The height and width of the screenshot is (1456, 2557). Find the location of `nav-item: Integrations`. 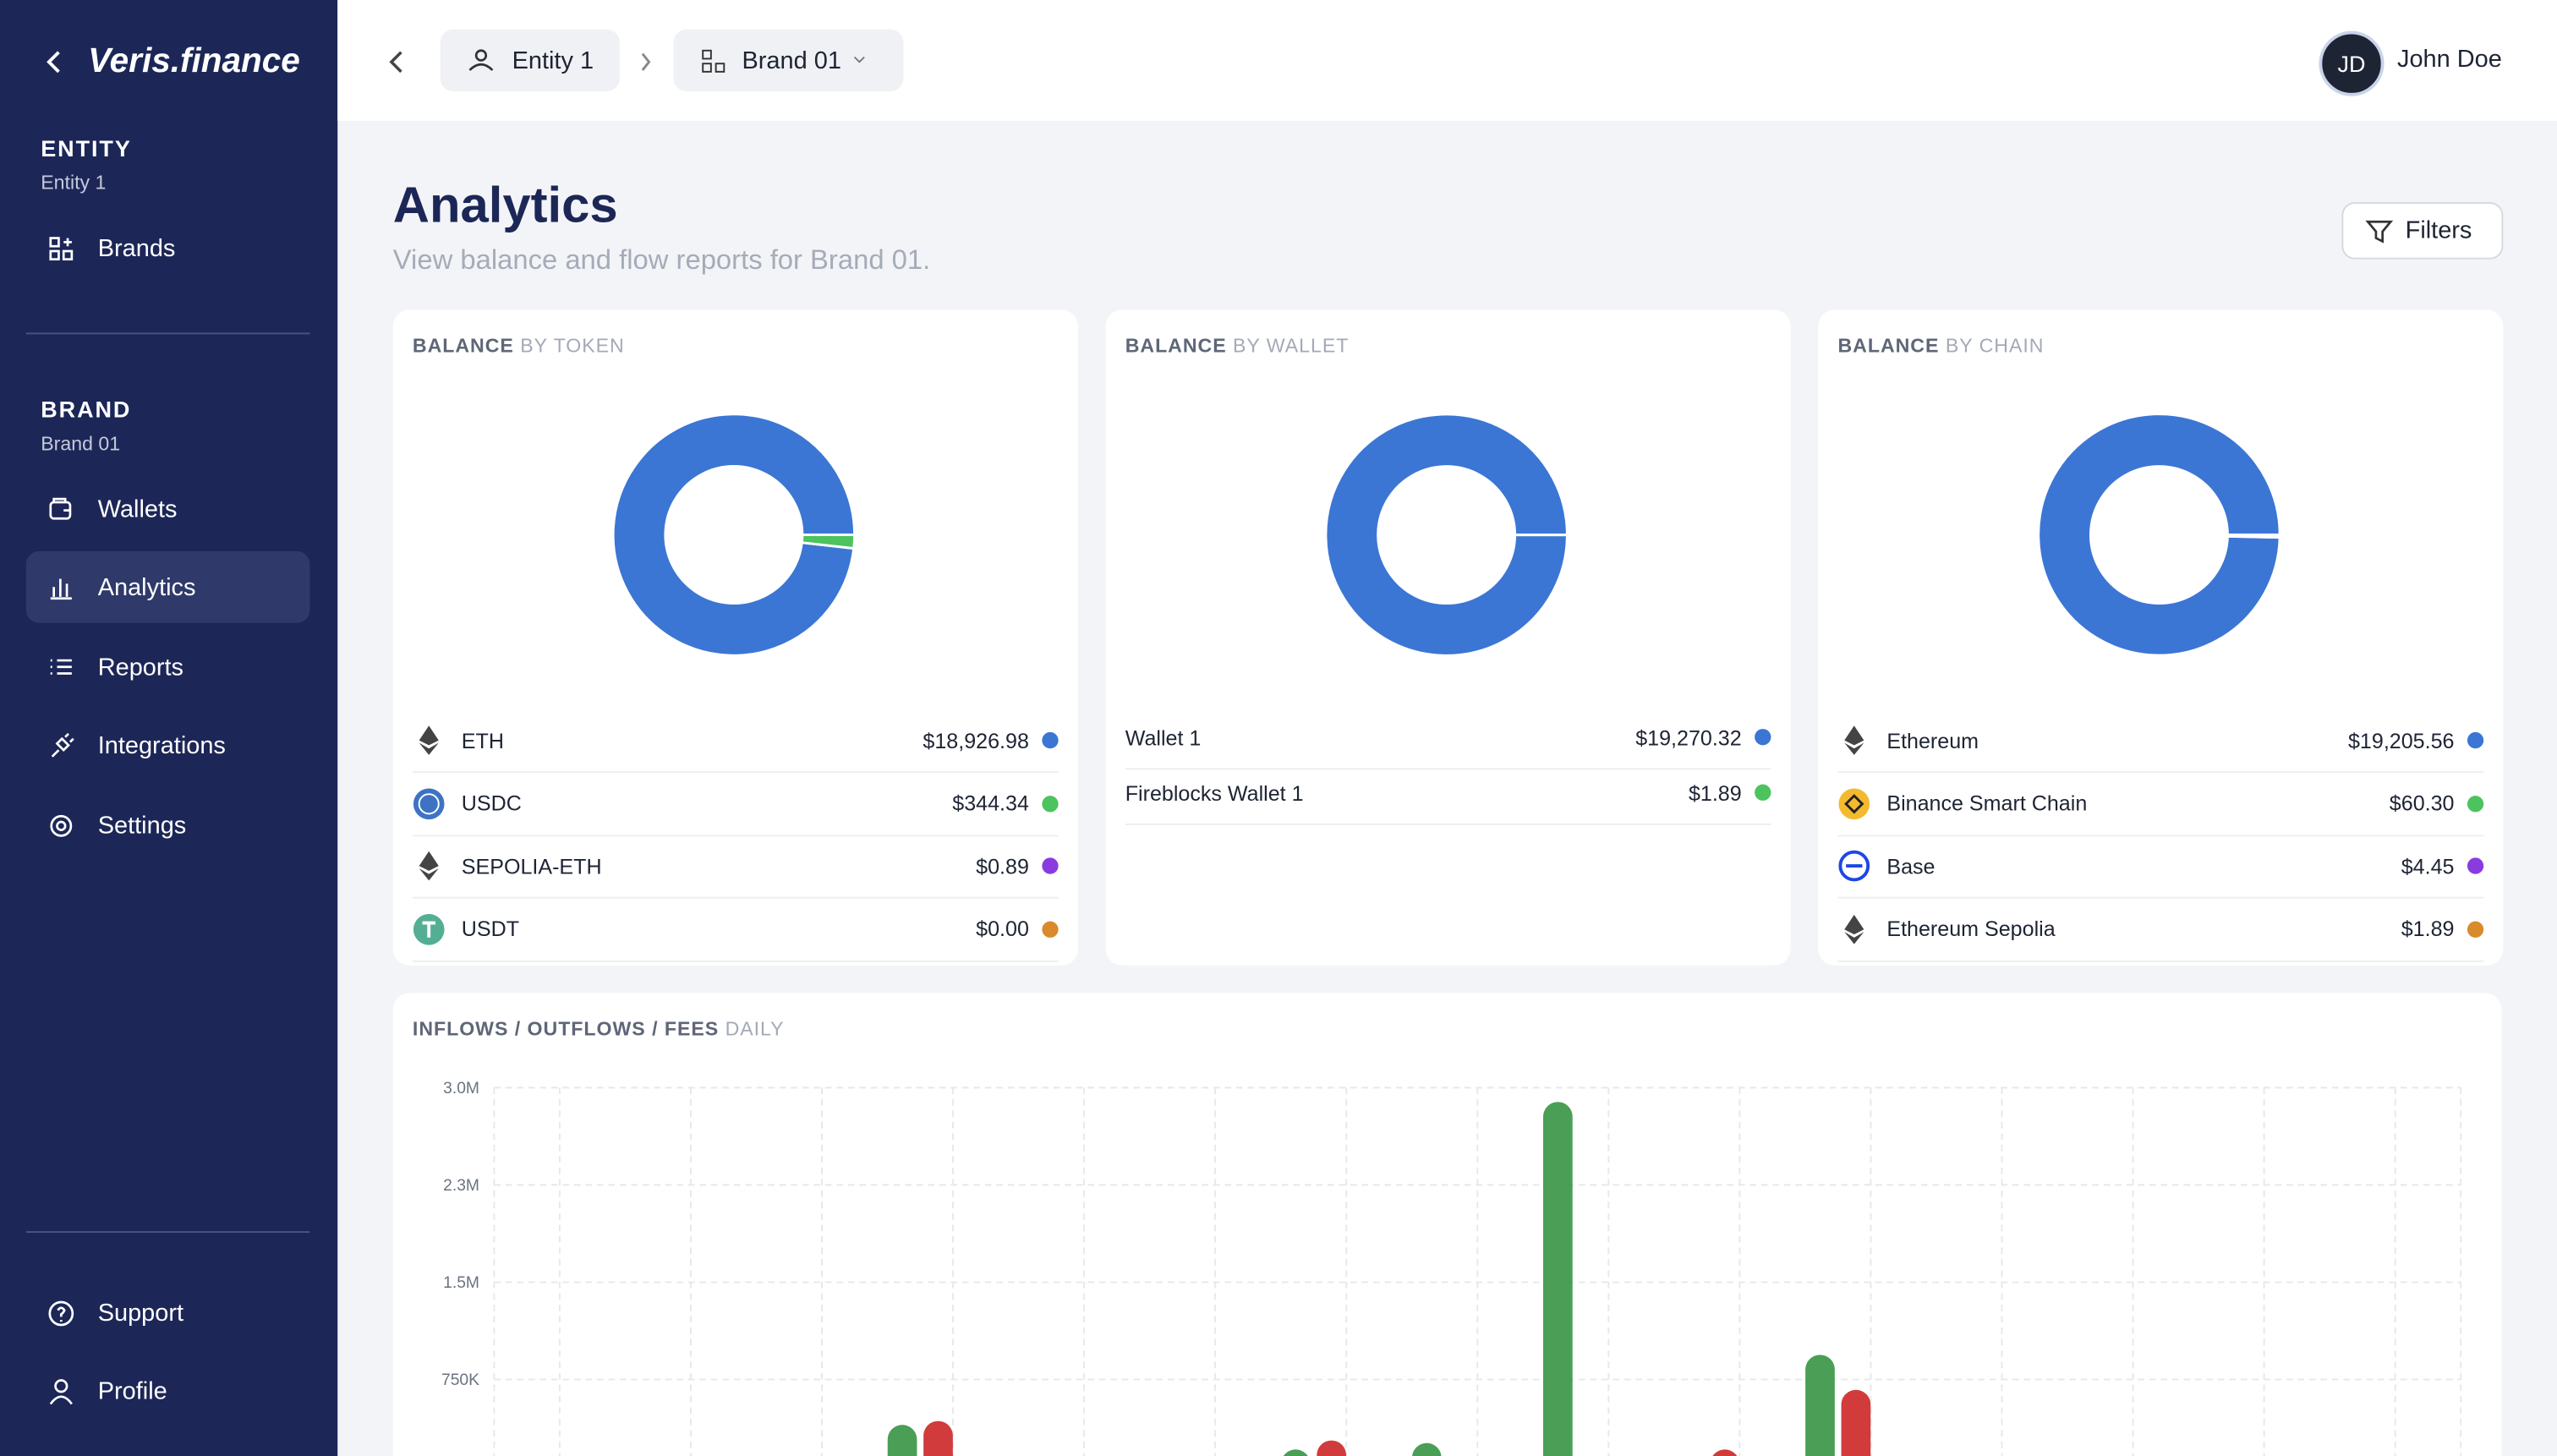

nav-item: Integrations is located at coordinates (168, 745).